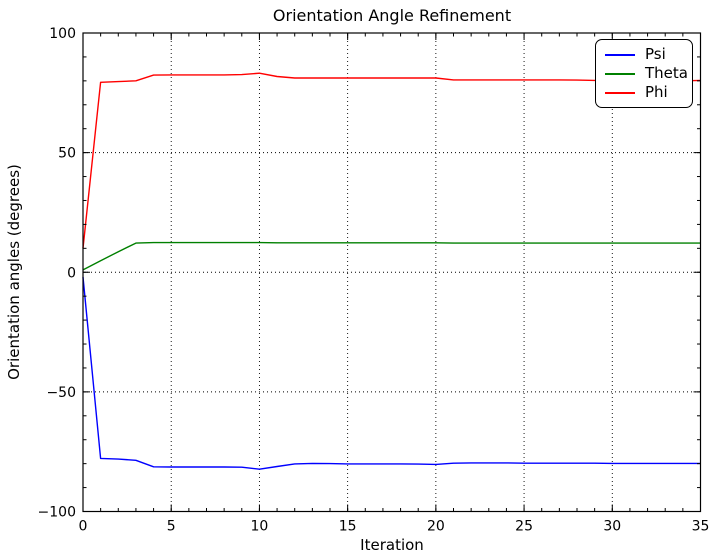 The width and height of the screenshot is (719, 558). Describe the element at coordinates (701, 527) in the screenshot. I see `x-tick-label: 35` at that location.